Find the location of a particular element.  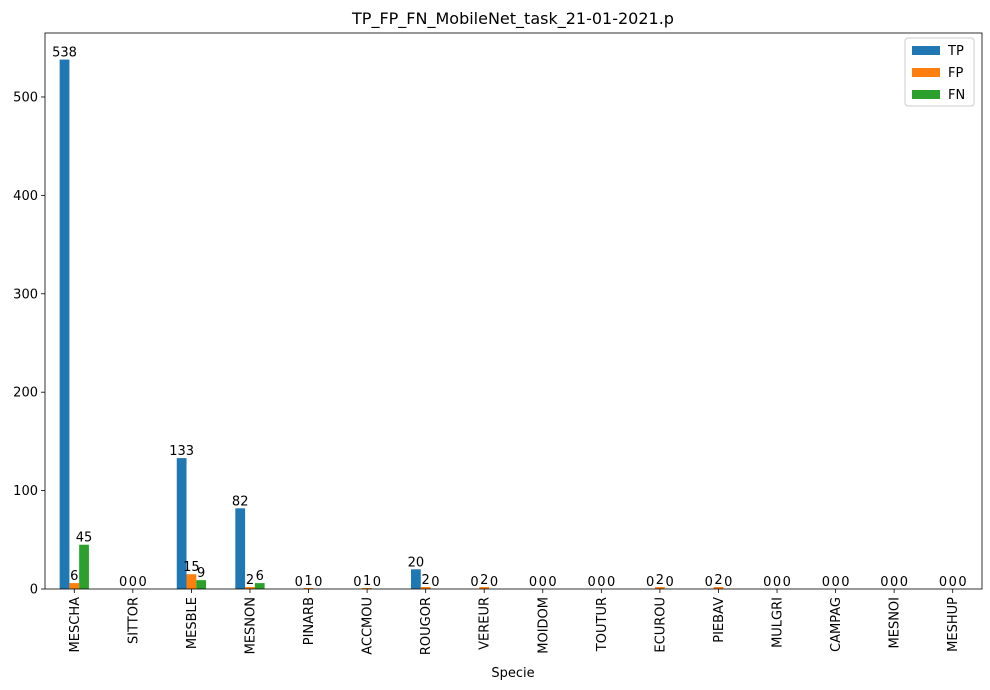

x-tick-label: MOIDOM is located at coordinates (543, 625).